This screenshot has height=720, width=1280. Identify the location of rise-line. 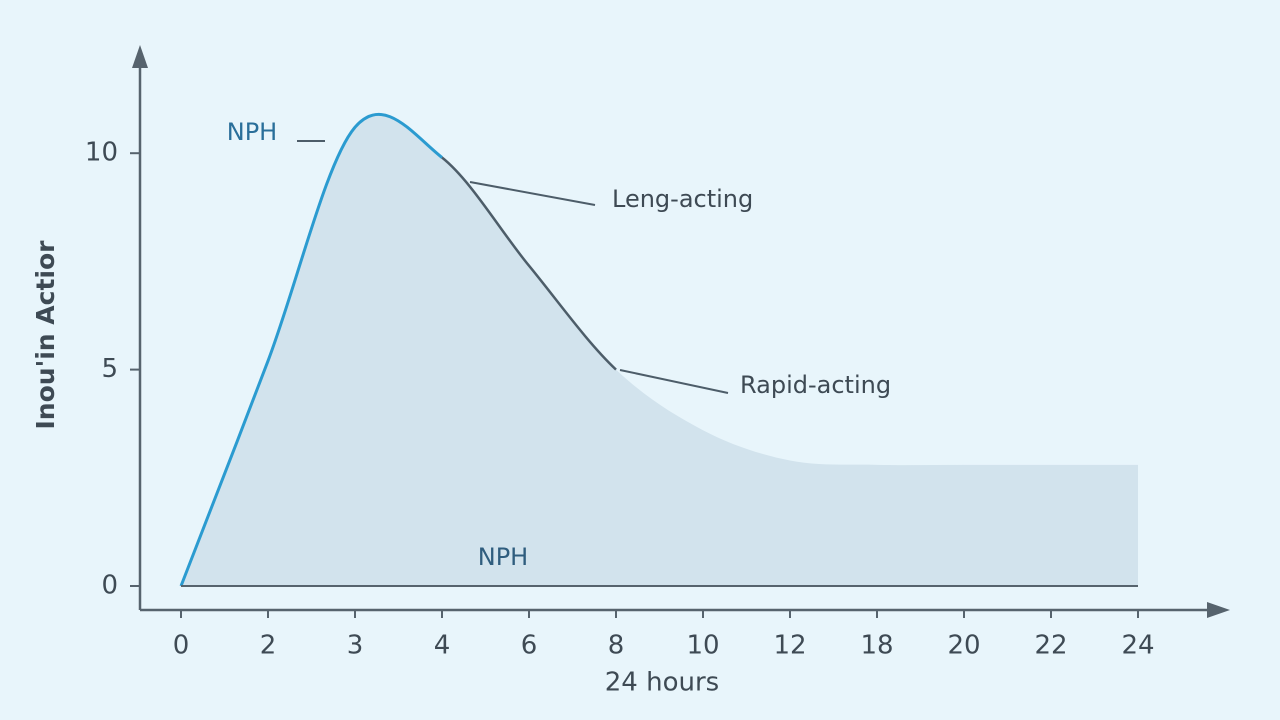
(311, 349).